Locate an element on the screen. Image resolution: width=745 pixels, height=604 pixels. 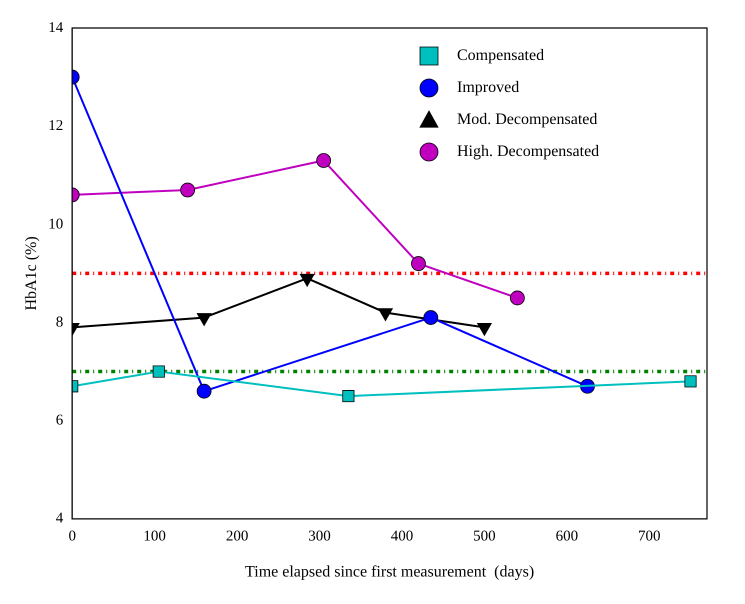
y-tick-label: 8 is located at coordinates (60, 322).